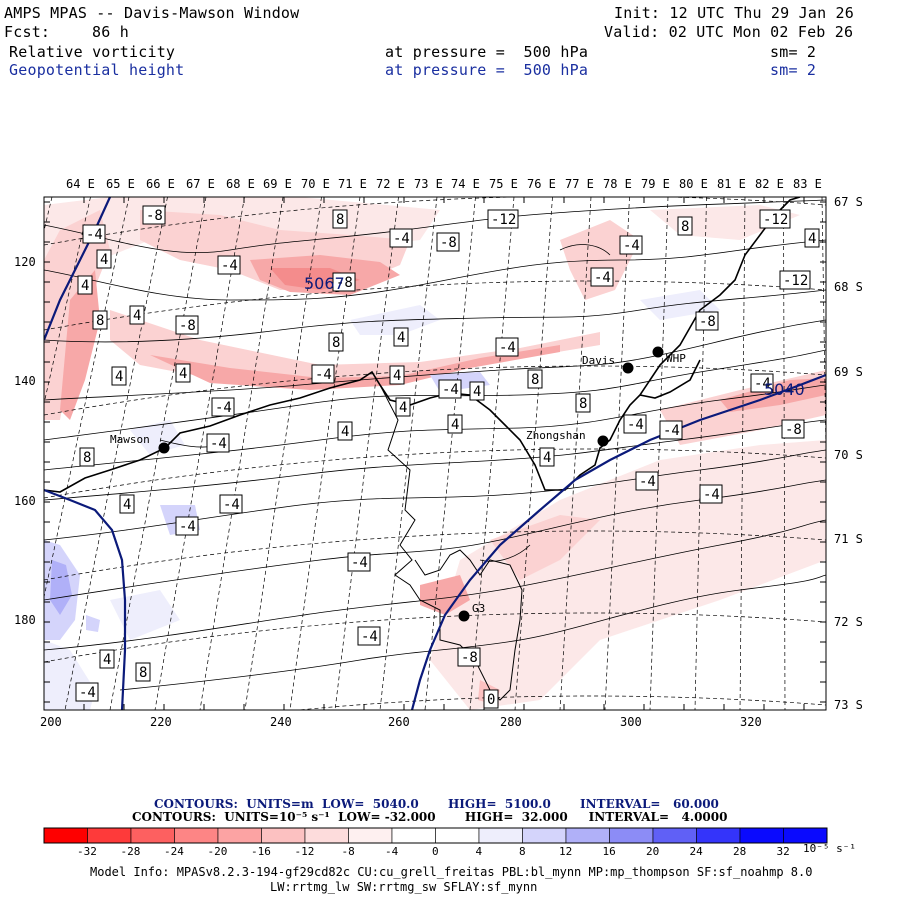 This screenshot has width=900, height=900. Describe the element at coordinates (631, 722) in the screenshot. I see `x-axis-label: 300` at that location.